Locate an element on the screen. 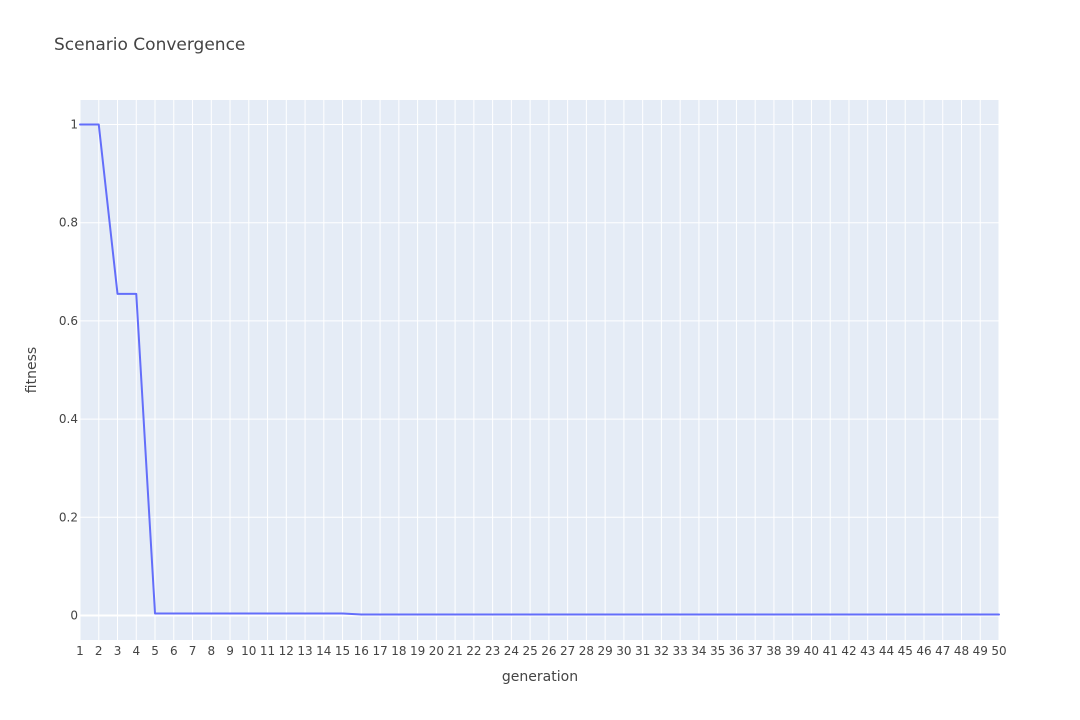 The height and width of the screenshot is (720, 1080). x-tick-label: 33 is located at coordinates (680, 651).